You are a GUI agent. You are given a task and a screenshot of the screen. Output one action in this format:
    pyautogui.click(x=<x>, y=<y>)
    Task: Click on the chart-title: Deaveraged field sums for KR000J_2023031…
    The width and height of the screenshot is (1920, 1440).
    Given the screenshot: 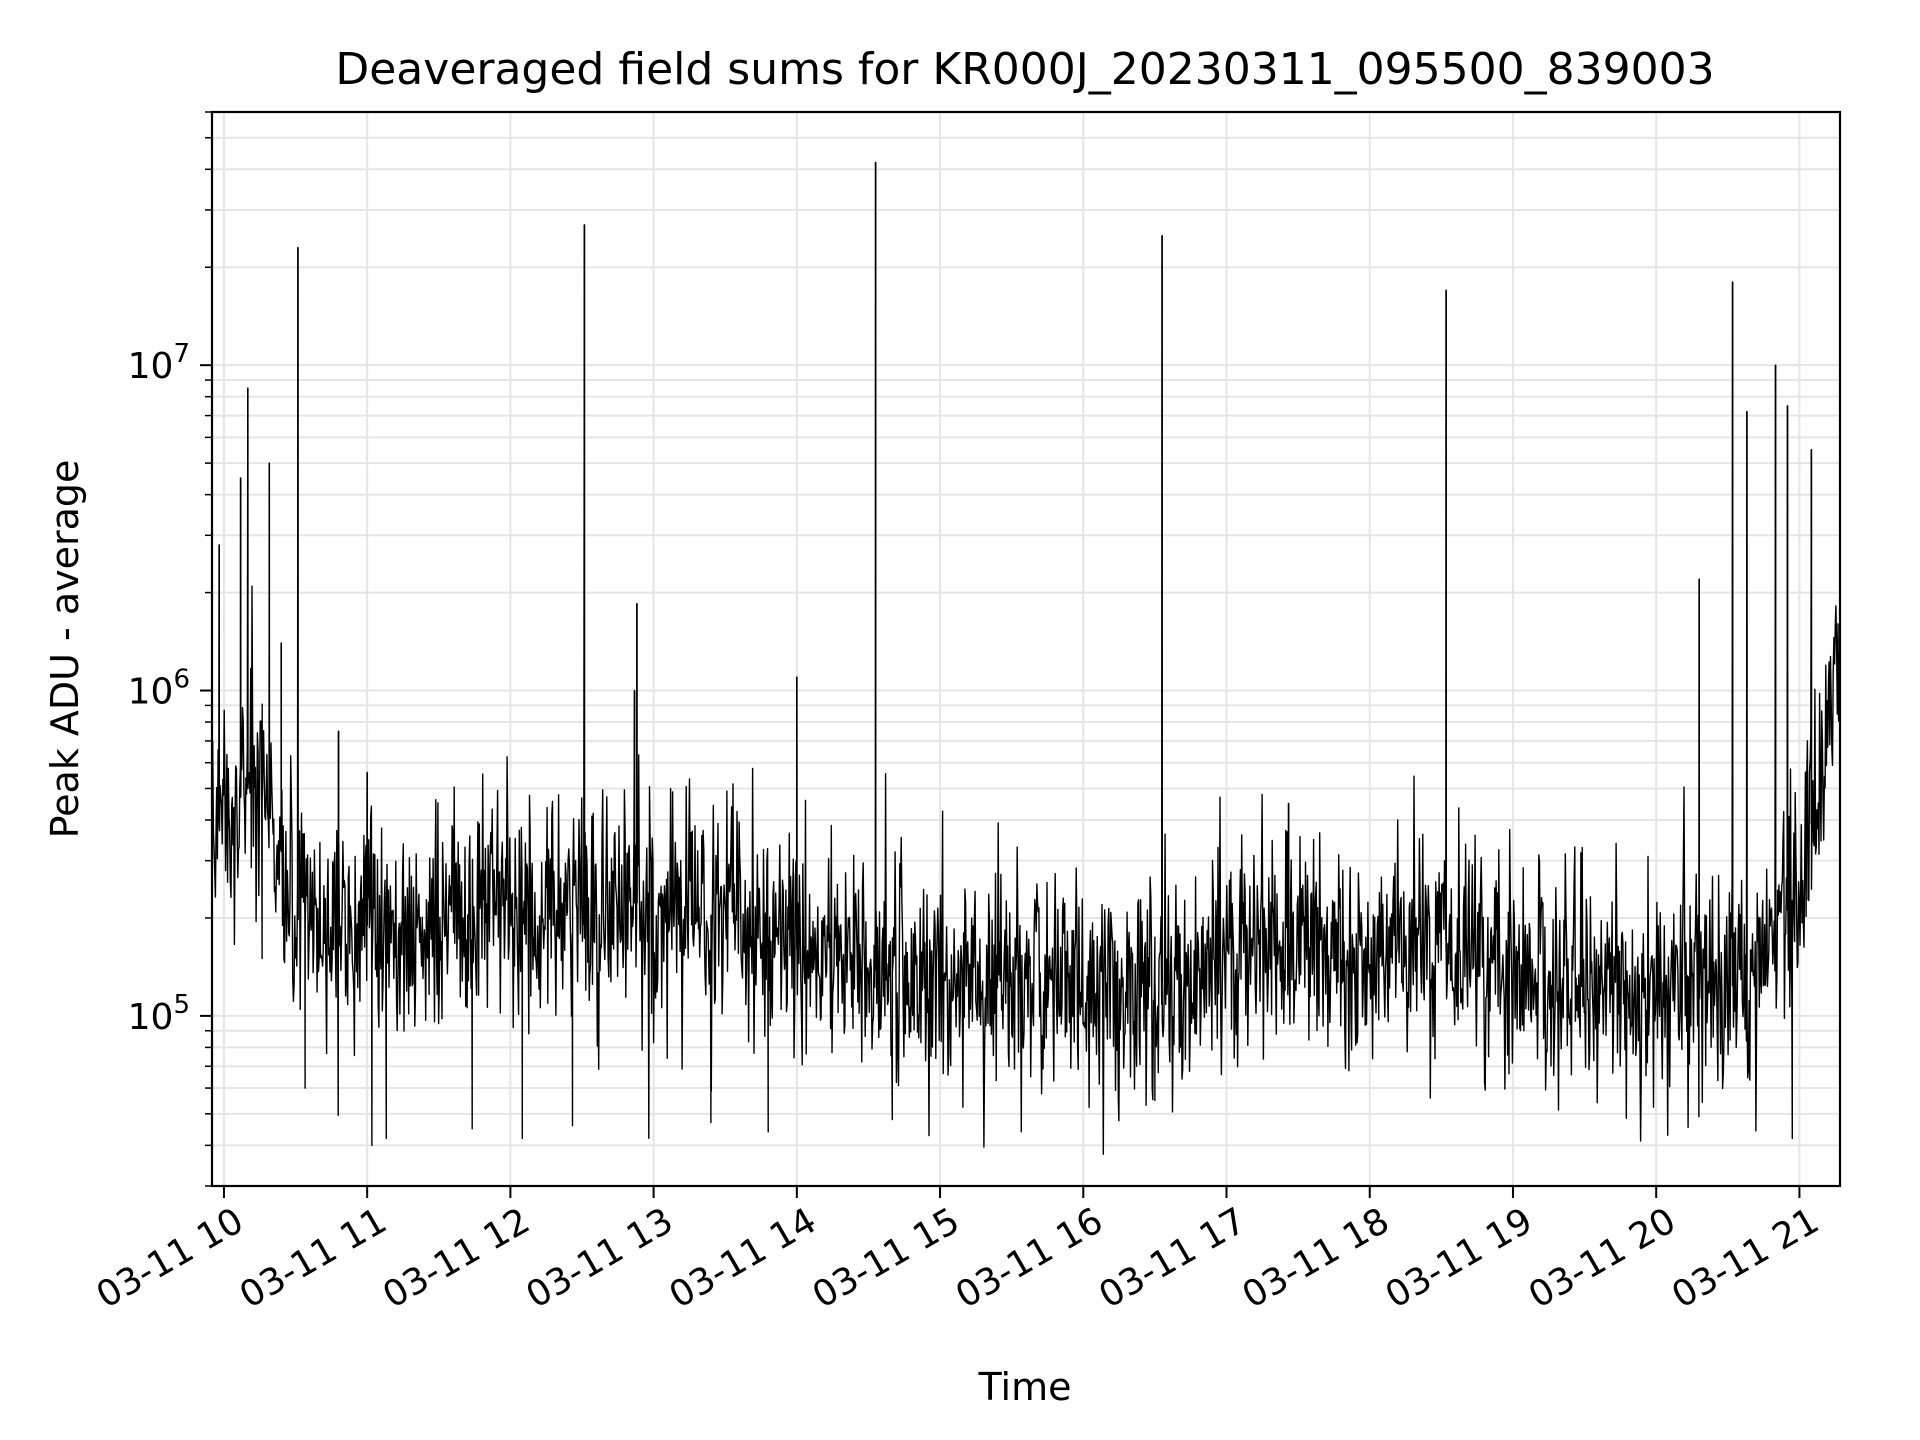 What is the action you would take?
    pyautogui.click(x=1024, y=69)
    